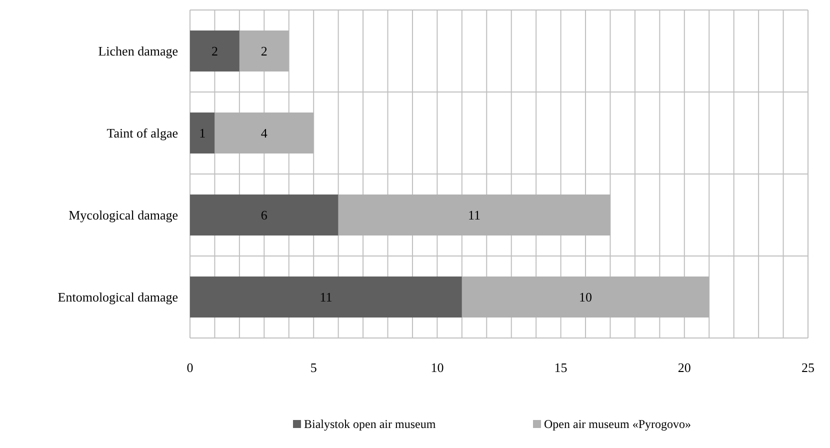 The height and width of the screenshot is (448, 830). Describe the element at coordinates (437, 367) in the screenshot. I see `x-tick-label: 10` at that location.